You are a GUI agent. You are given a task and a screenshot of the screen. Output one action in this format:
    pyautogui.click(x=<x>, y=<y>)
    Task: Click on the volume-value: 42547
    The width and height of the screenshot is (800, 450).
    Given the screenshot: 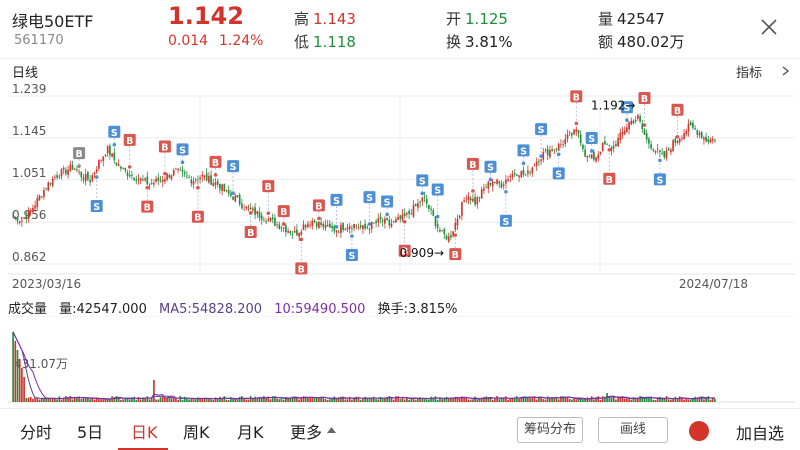 What is the action you would take?
    pyautogui.click(x=641, y=19)
    